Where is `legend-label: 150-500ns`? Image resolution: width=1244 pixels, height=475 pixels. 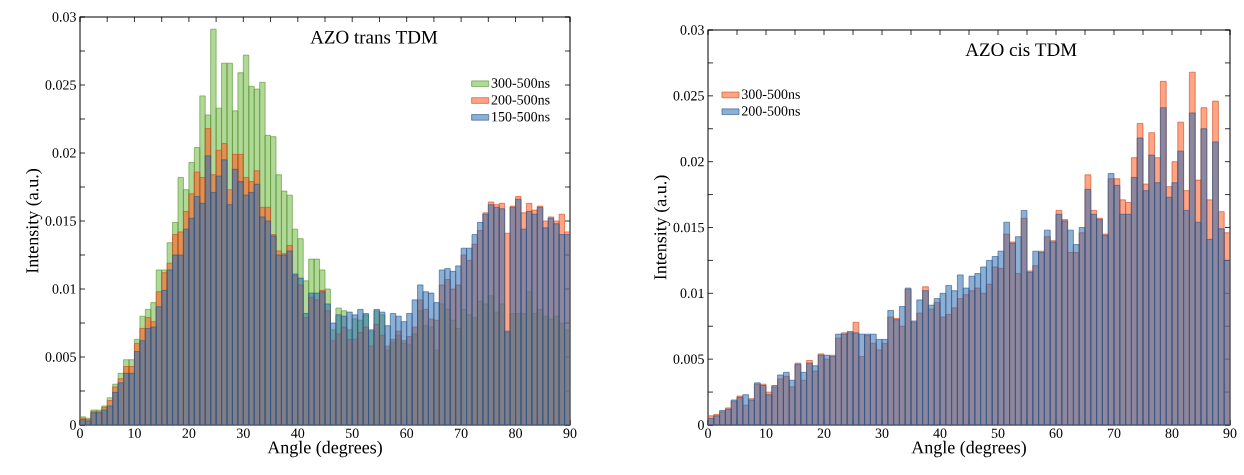
legend-label: 150-500ns is located at coordinates (521, 116).